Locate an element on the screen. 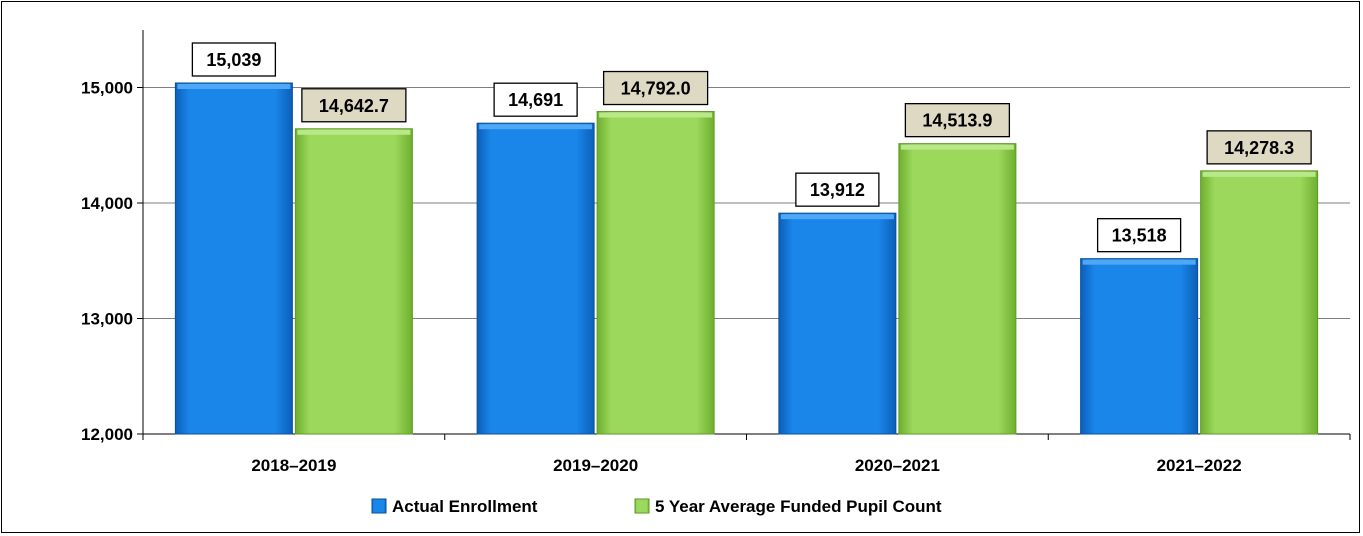 The width and height of the screenshot is (1363, 536). y-tick-label: 13,000 is located at coordinates (107, 319).